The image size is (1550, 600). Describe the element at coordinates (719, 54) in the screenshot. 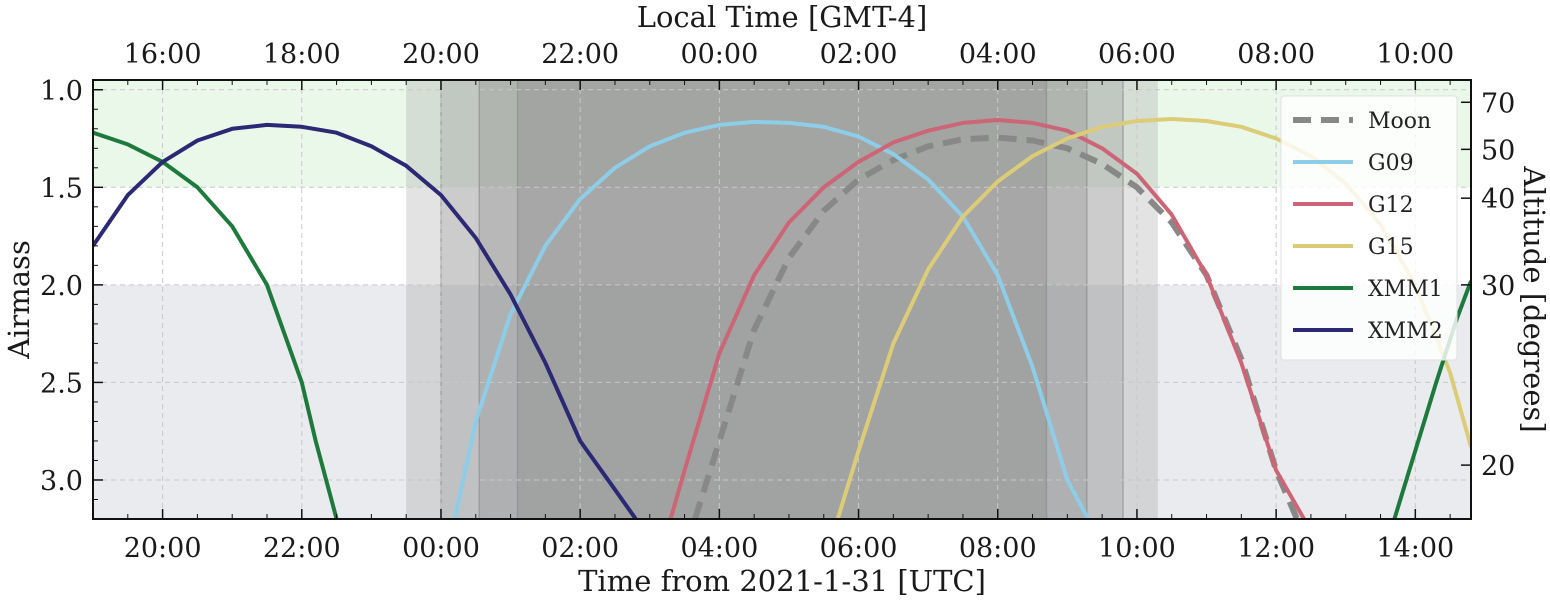

I see `top-x-tick-label: 00:00` at that location.